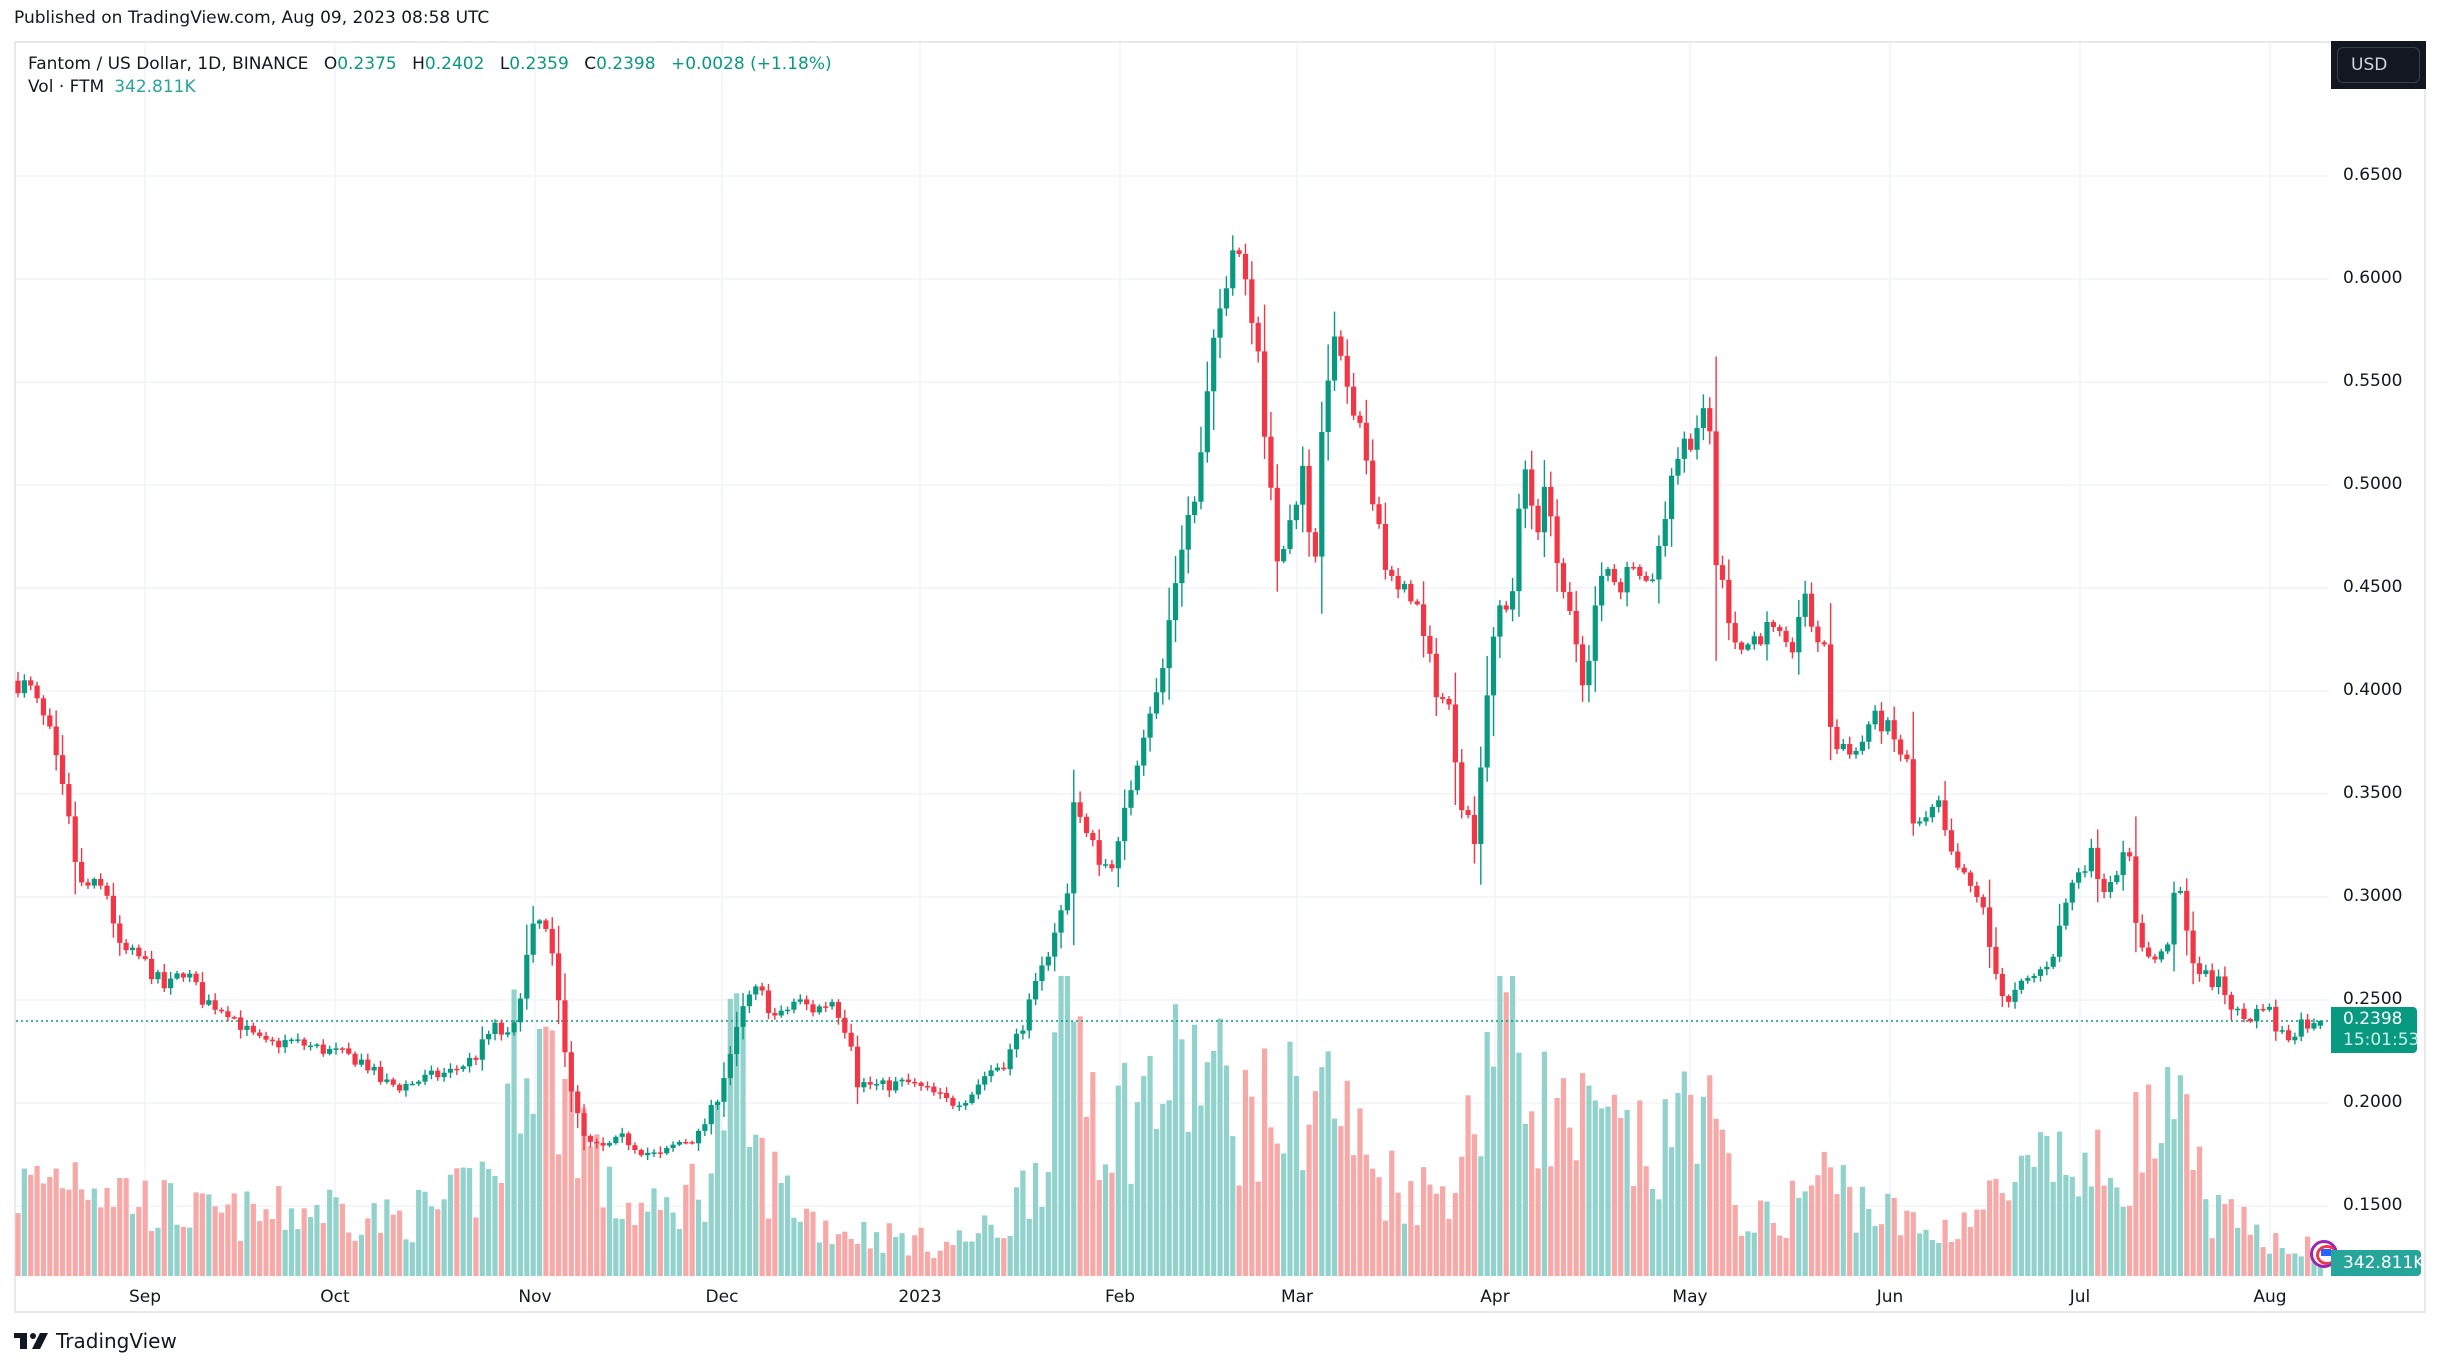 The image size is (2442, 1371). What do you see at coordinates (1890, 1297) in the screenshot?
I see `time-tick-label: Jun` at bounding box center [1890, 1297].